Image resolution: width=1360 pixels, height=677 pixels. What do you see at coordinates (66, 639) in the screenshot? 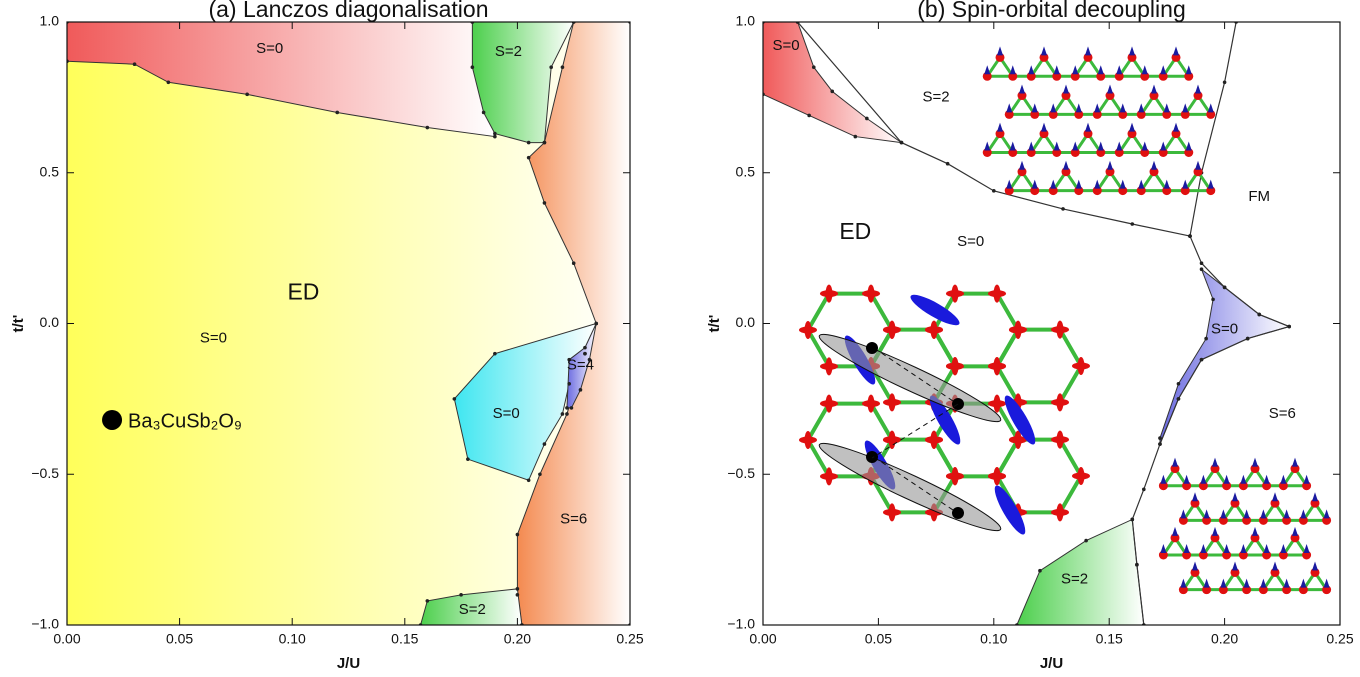
I see `x-tick-label: 0.00` at bounding box center [66, 639].